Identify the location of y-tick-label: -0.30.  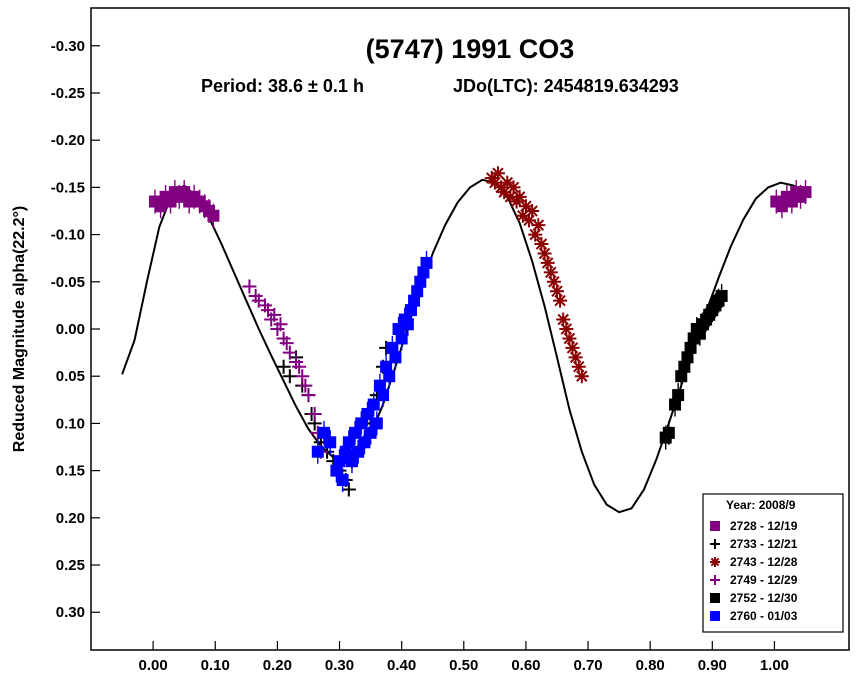
(68, 46).